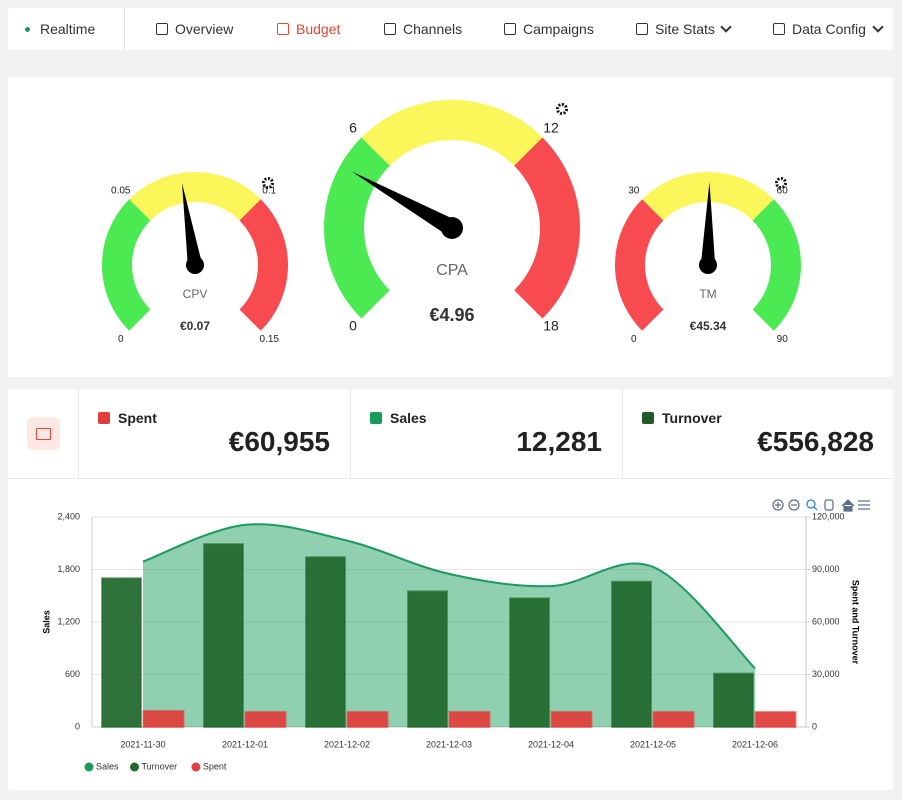  Describe the element at coordinates (814, 726) in the screenshot. I see `y2-tick-label: 0` at that location.